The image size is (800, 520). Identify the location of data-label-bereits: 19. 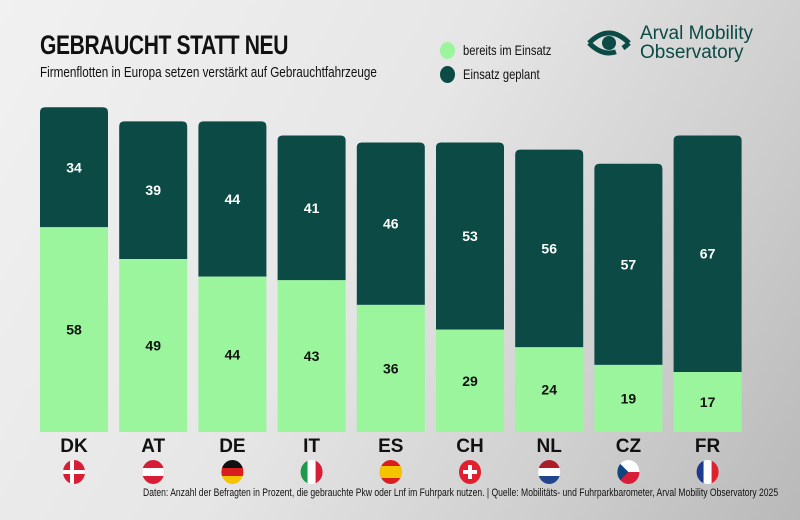
(629, 398).